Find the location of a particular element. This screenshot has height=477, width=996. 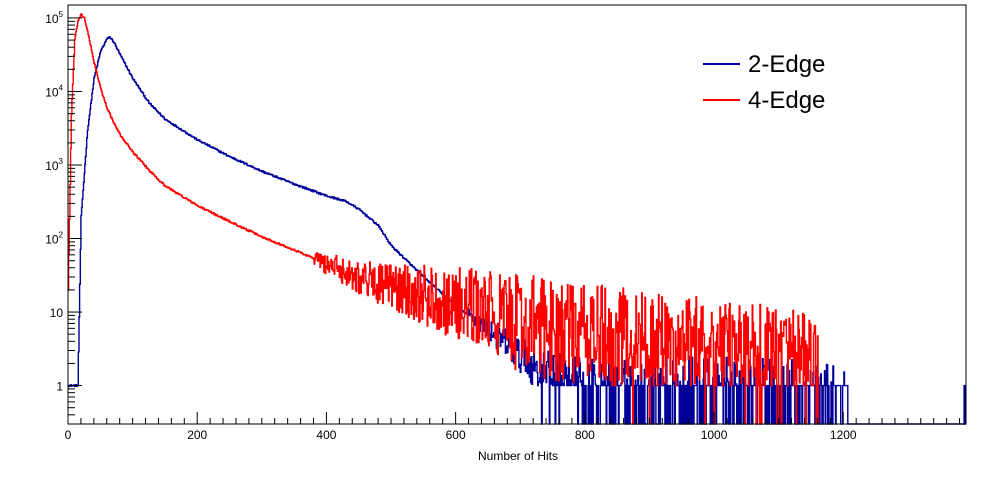

y-tick-label: 1 is located at coordinates (59, 387).